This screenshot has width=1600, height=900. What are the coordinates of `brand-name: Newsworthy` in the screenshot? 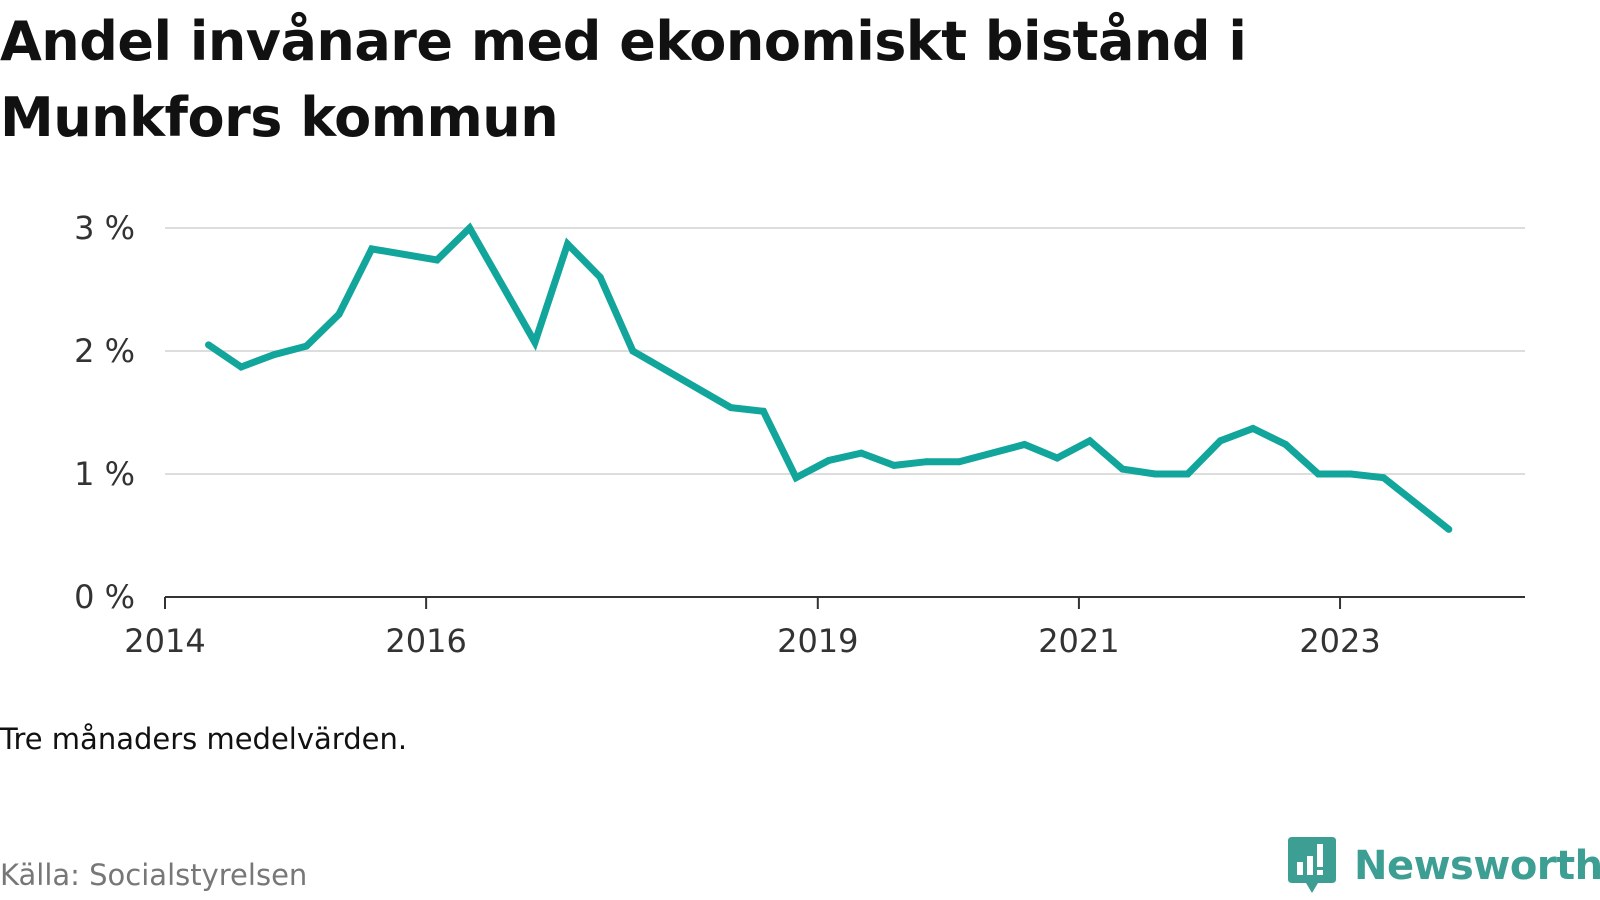 It's located at (1477, 866).